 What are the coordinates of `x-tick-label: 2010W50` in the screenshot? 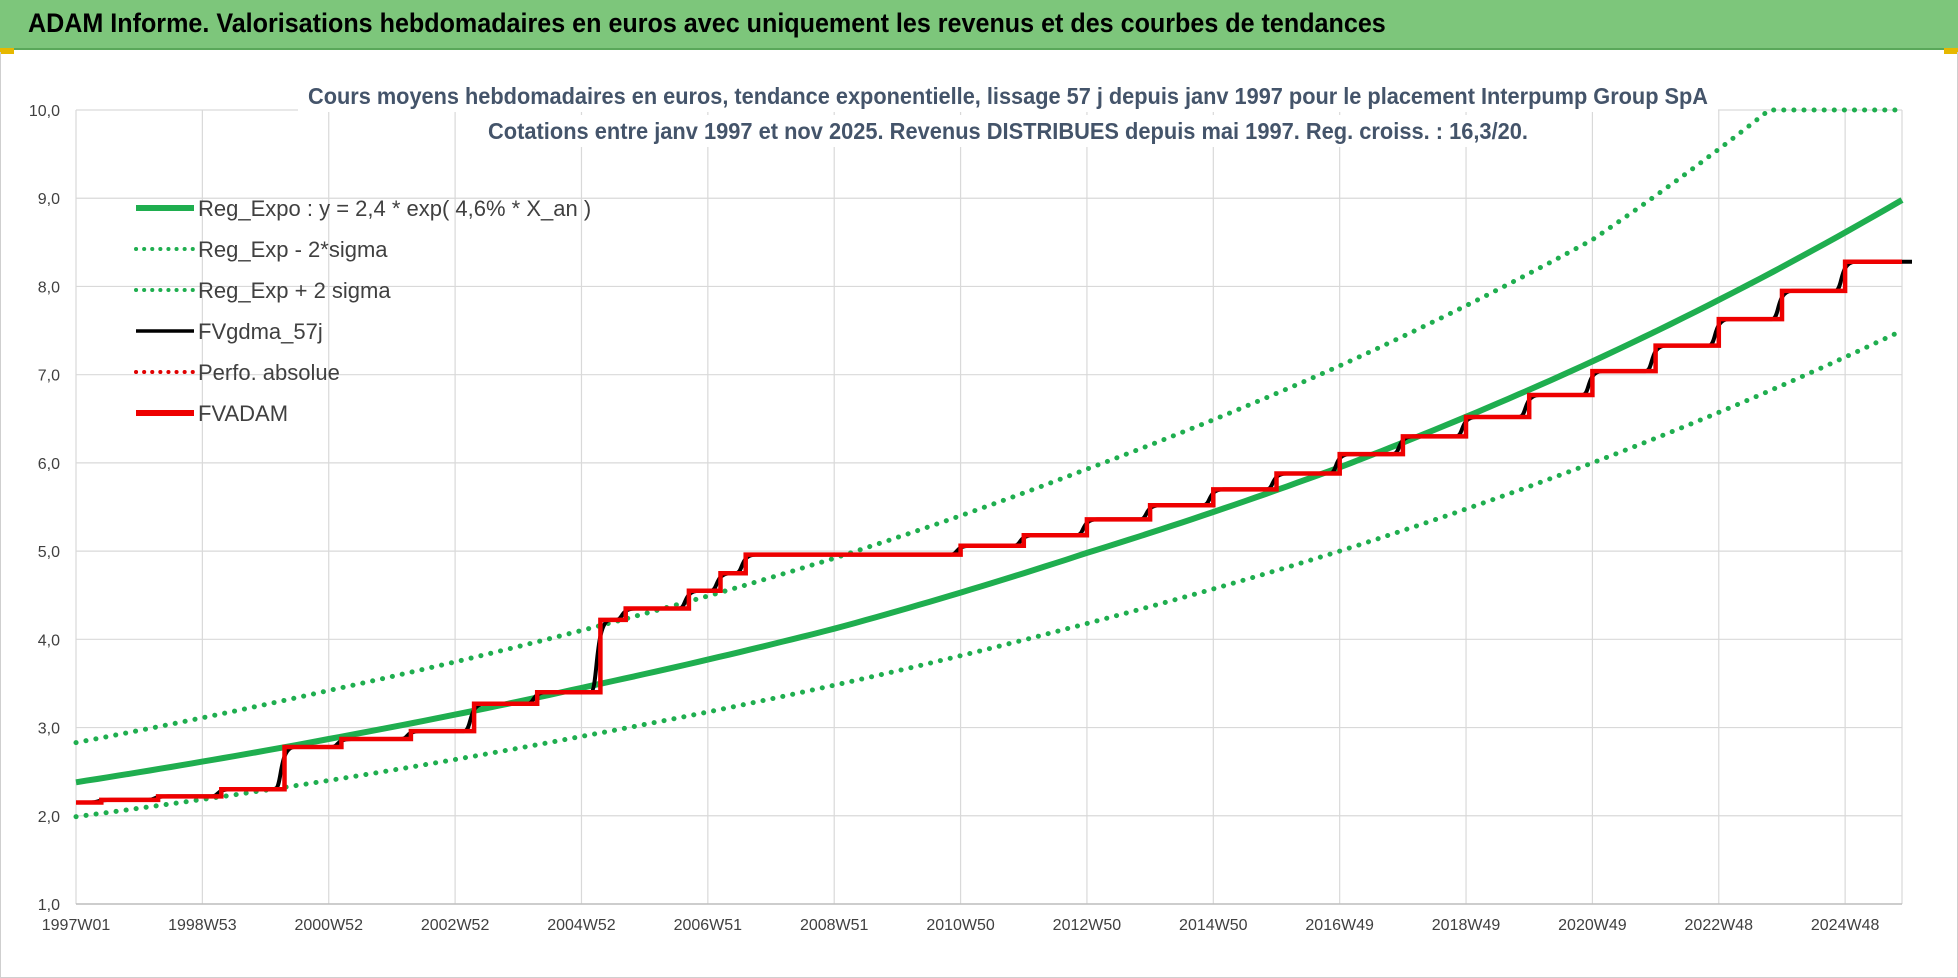 It's located at (960, 925).